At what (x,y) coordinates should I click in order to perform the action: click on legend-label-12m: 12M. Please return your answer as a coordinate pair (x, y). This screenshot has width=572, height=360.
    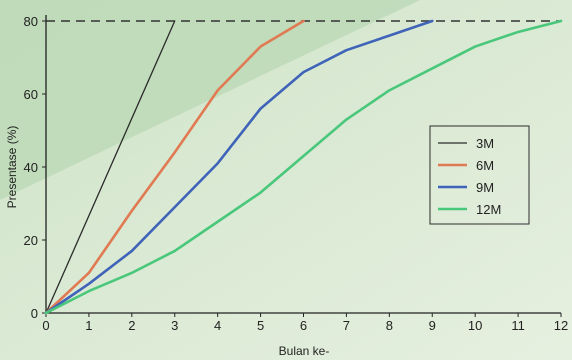
    Looking at the image, I should click on (488, 209).